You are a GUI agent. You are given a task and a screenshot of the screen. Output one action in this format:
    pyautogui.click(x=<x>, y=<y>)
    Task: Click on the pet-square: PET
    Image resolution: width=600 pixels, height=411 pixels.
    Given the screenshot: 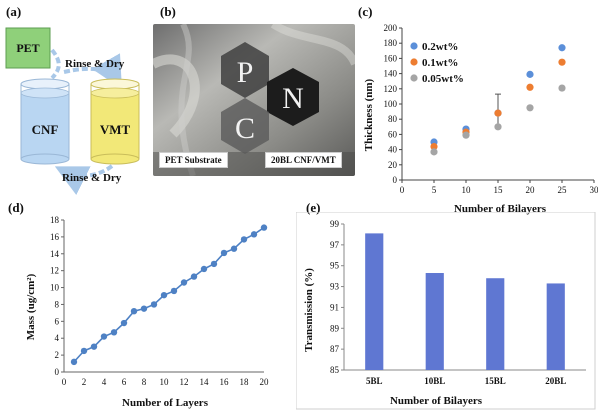 What is the action you would take?
    pyautogui.click(x=28, y=48)
    